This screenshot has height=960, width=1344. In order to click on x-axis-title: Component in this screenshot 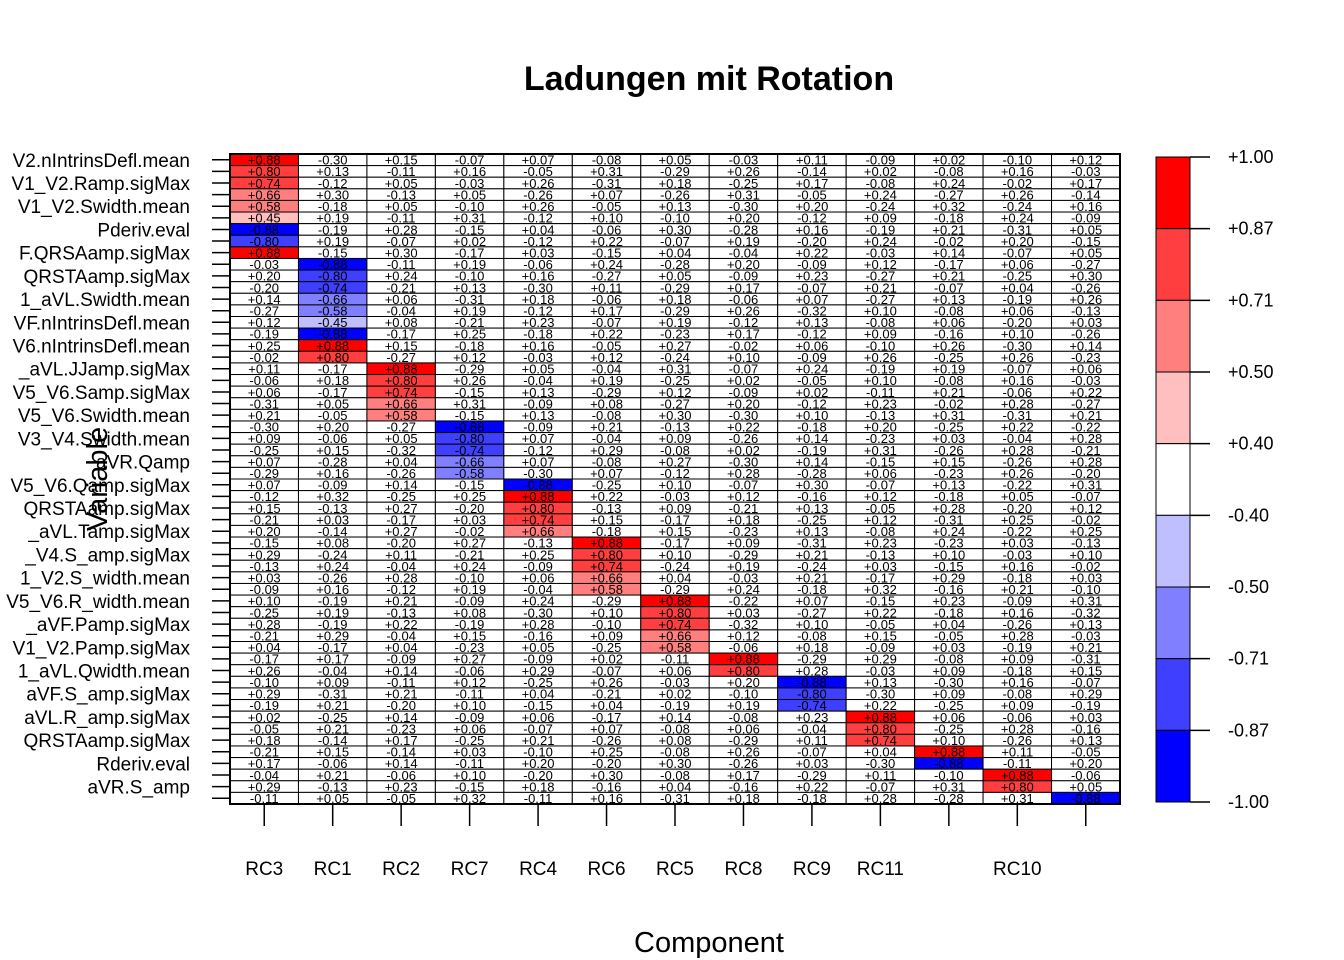, I will do `click(709, 943)`.